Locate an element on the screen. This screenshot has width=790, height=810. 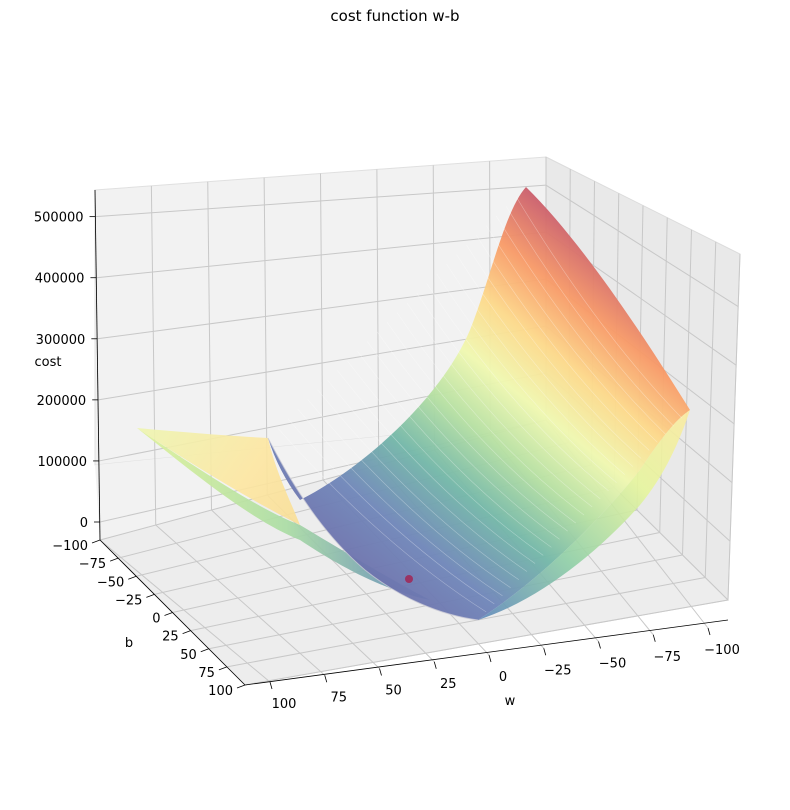
w-tick-label: −25 is located at coordinates (557, 670).